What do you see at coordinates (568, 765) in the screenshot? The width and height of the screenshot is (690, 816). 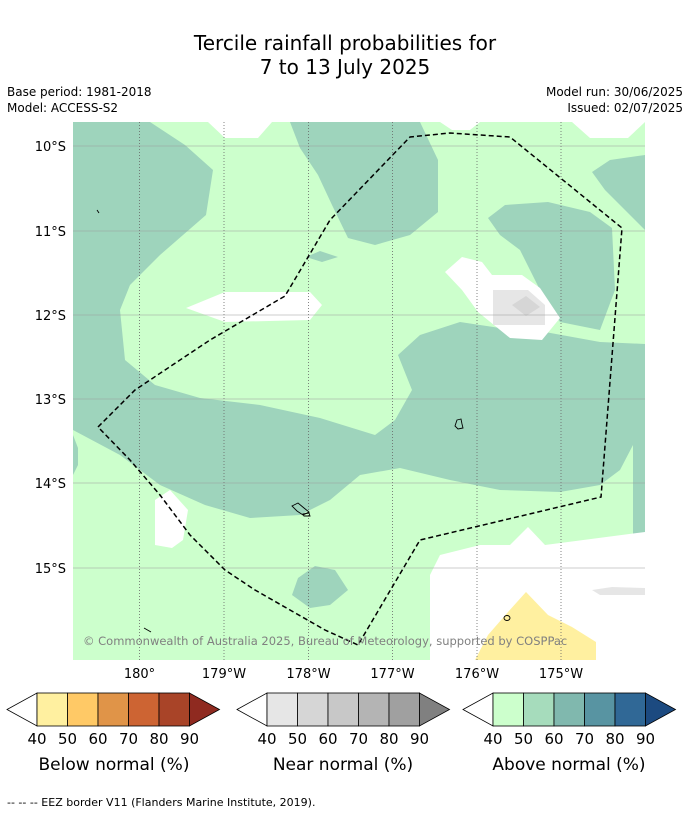 I see `legend-above-label: Above normal (%)` at bounding box center [568, 765].